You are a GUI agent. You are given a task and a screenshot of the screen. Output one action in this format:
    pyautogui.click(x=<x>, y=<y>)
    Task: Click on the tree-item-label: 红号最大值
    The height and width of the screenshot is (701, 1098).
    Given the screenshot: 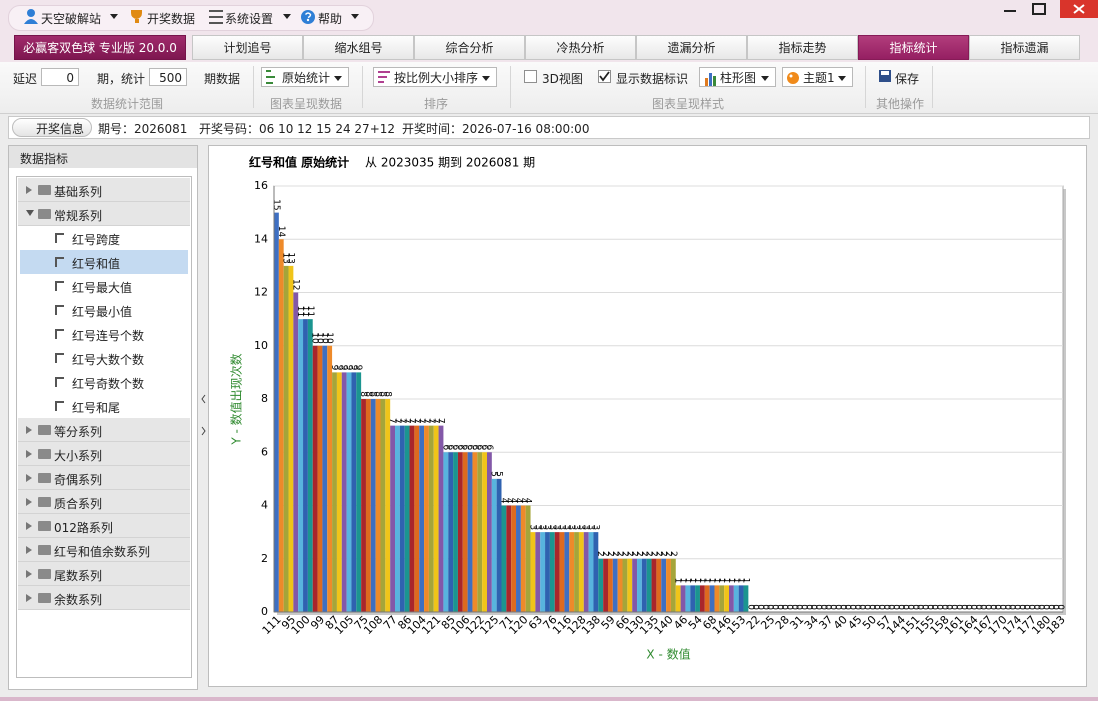 What is the action you would take?
    pyautogui.click(x=102, y=288)
    